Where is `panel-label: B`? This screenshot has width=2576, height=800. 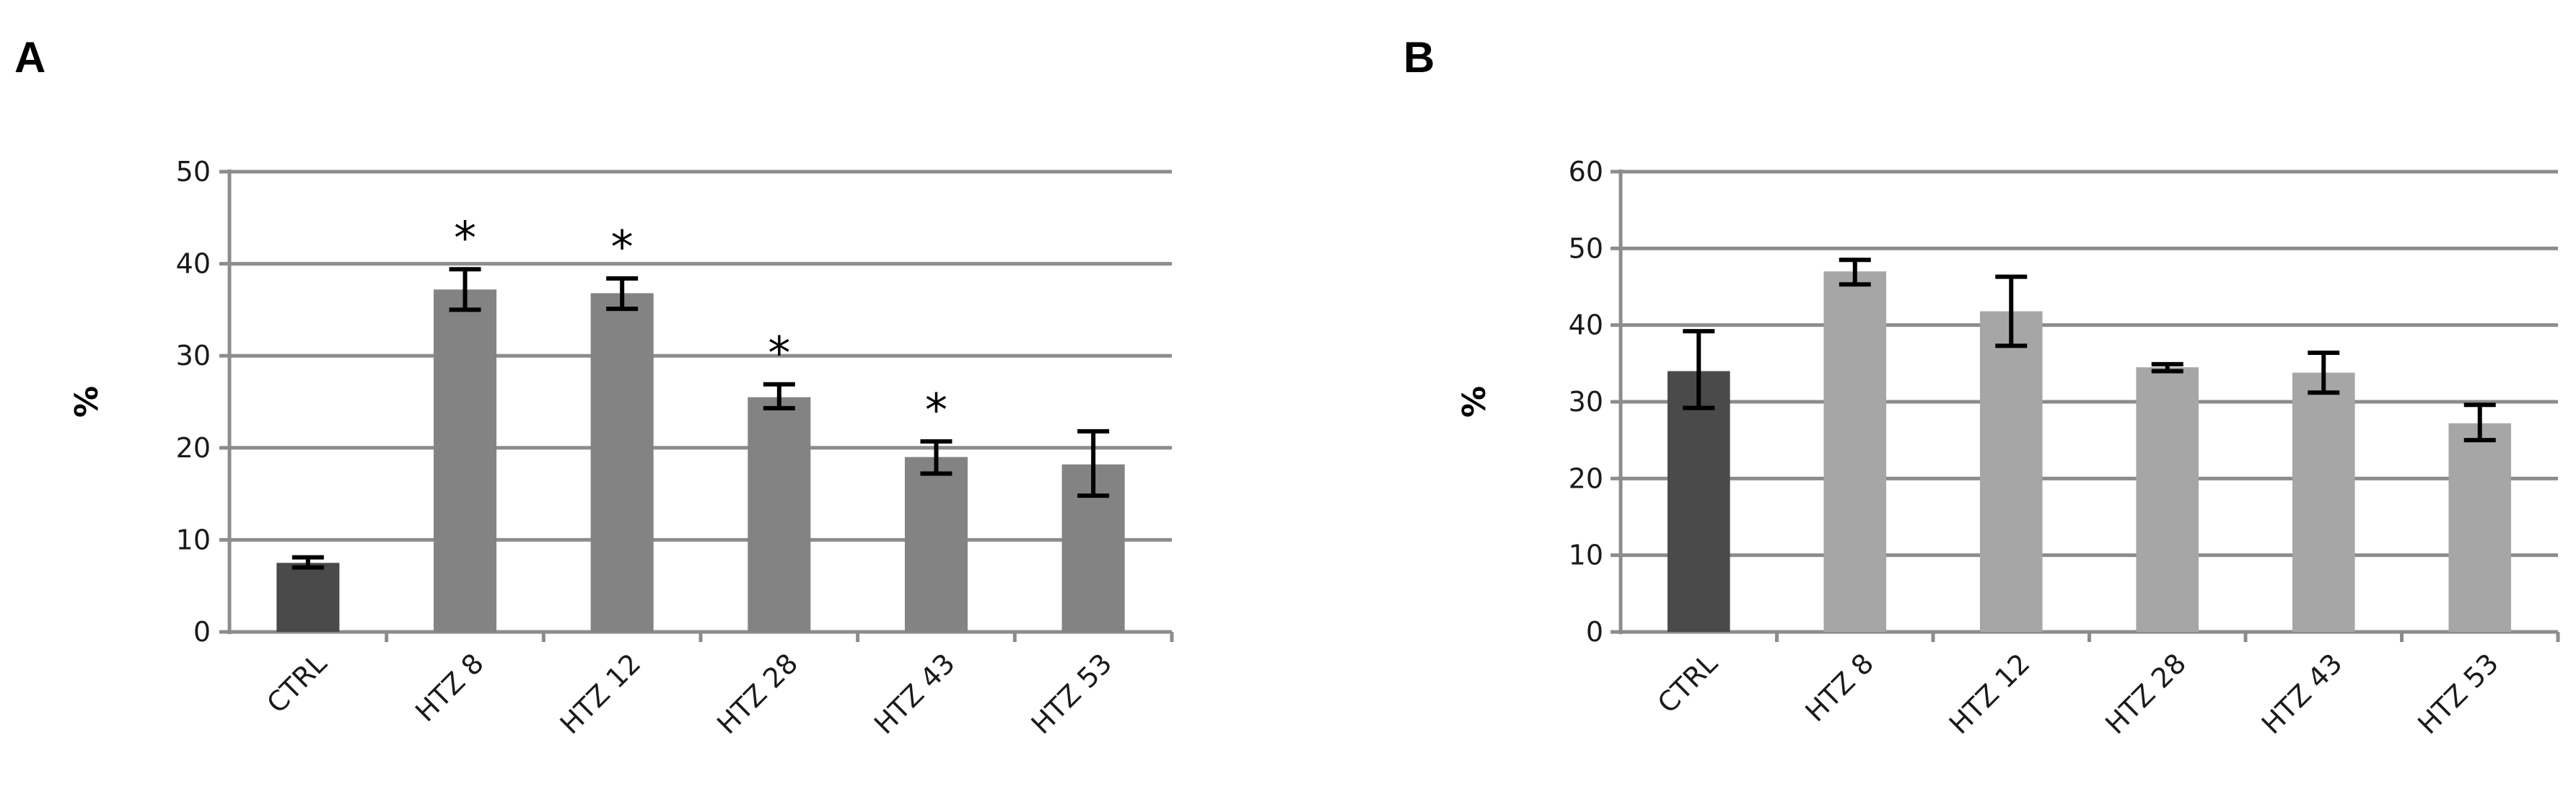
panel-label: B is located at coordinates (1418, 57).